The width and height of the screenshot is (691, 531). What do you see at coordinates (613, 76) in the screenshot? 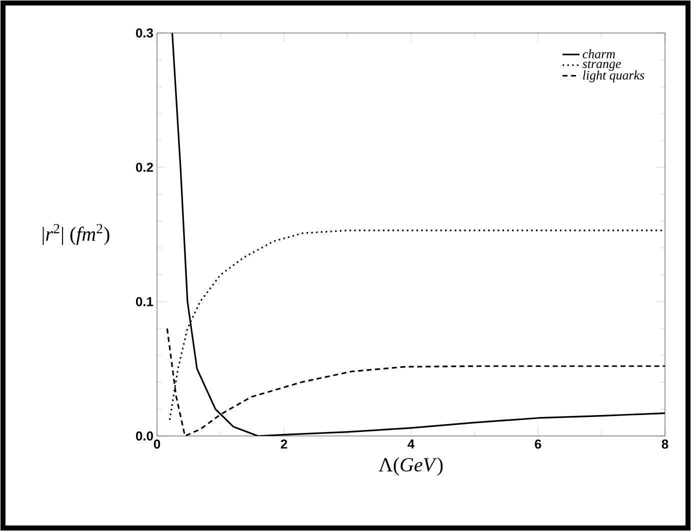
I see `legend-label: light quarks` at bounding box center [613, 76].